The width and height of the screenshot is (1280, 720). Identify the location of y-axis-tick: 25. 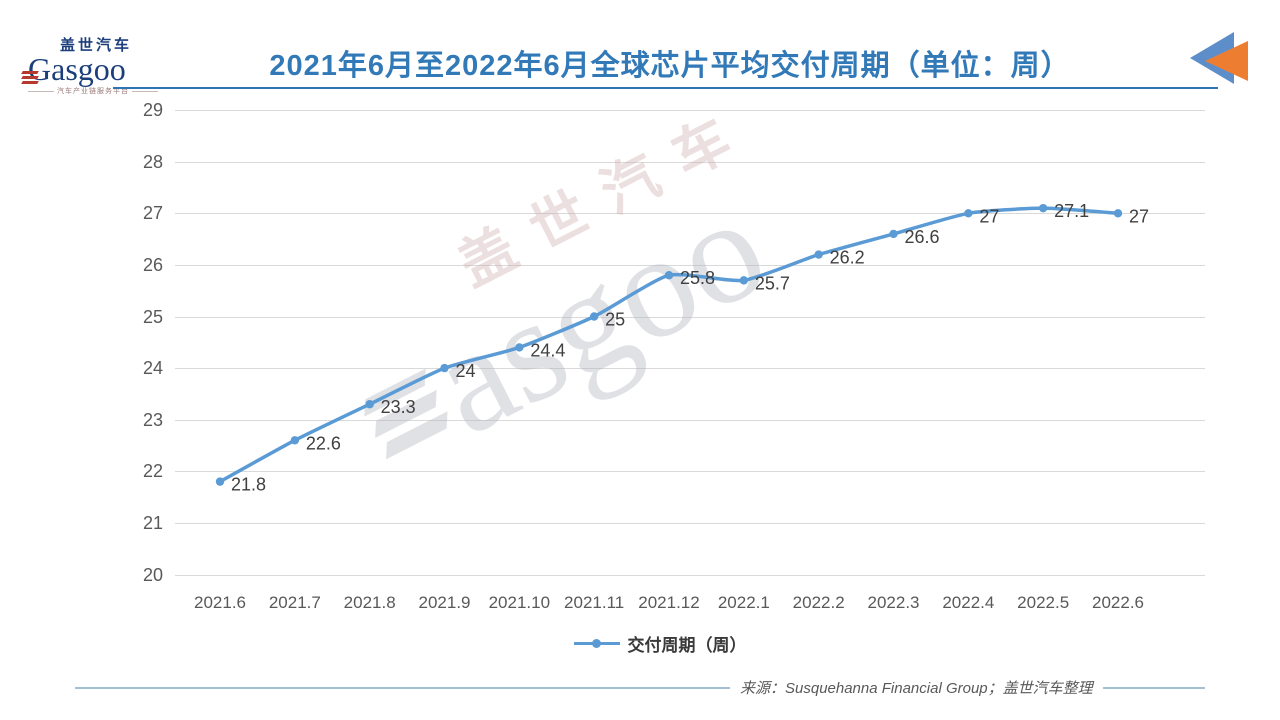
(152, 316).